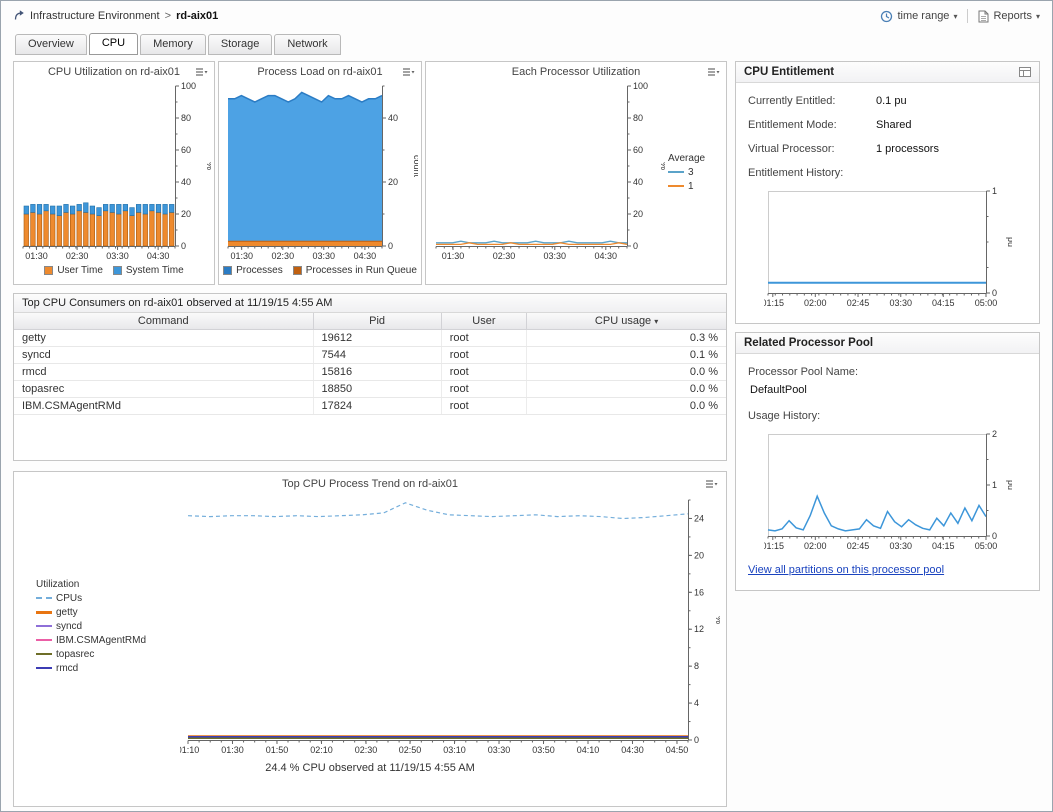 The image size is (1053, 812). I want to click on legend-item: CPUs, so click(107, 598).